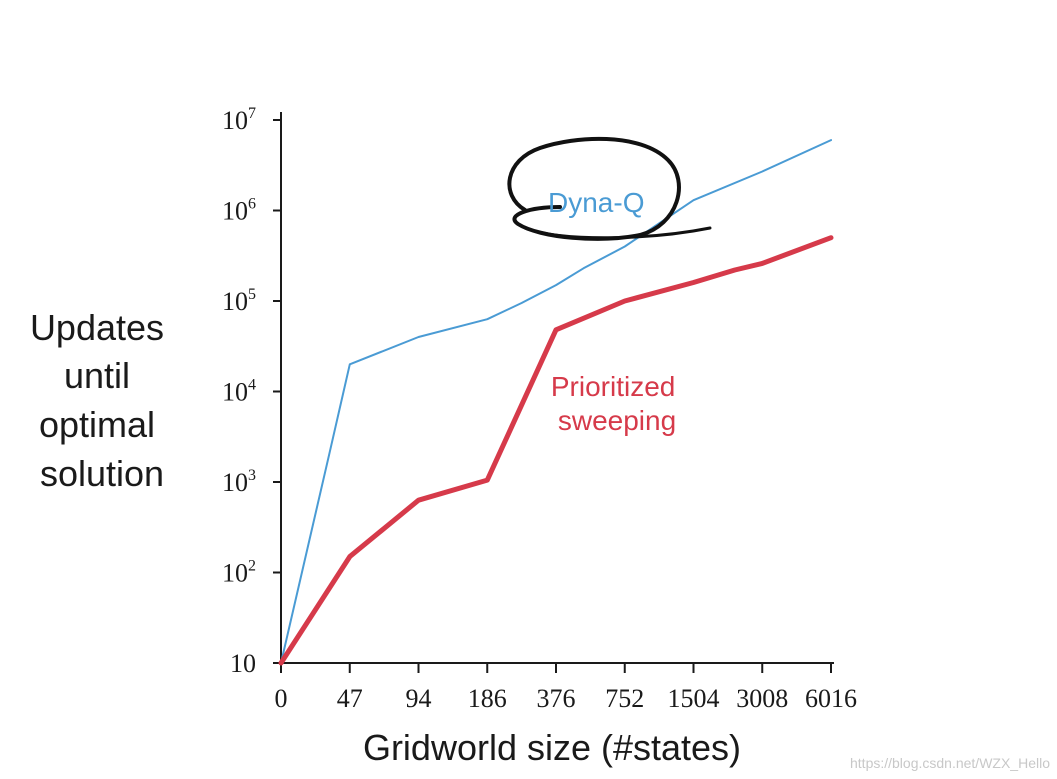  I want to click on y-tick-label: 10², so click(239, 573).